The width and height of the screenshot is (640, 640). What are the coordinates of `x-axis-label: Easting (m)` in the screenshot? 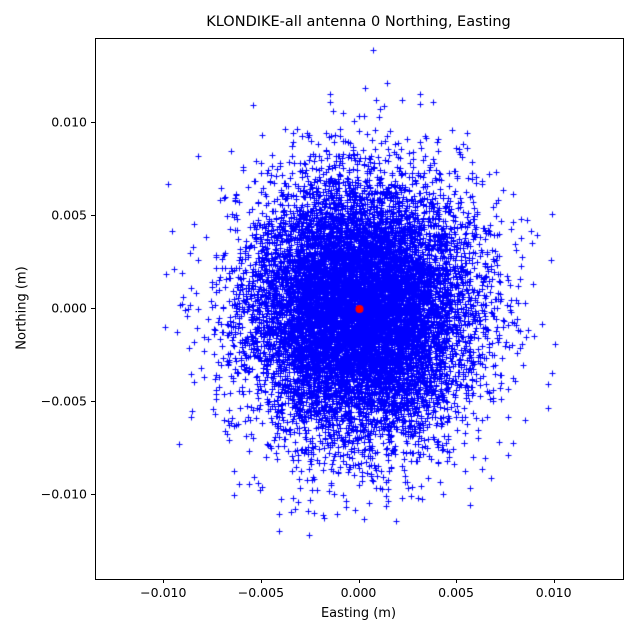 It's located at (358, 613).